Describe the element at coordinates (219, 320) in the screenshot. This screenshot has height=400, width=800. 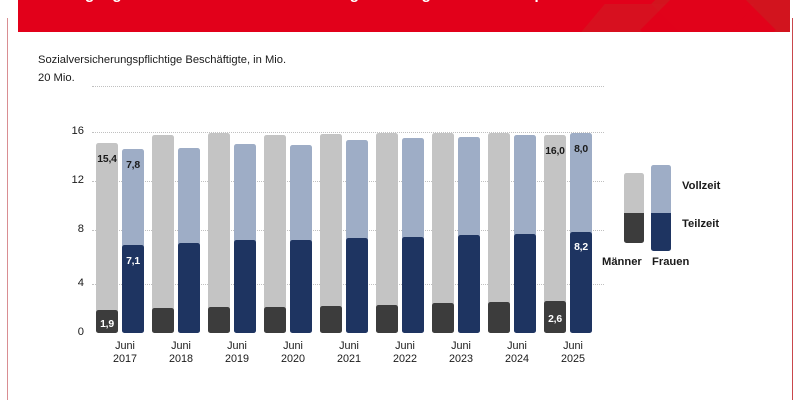
I see `segment-maenner-teilzeit-2019` at that location.